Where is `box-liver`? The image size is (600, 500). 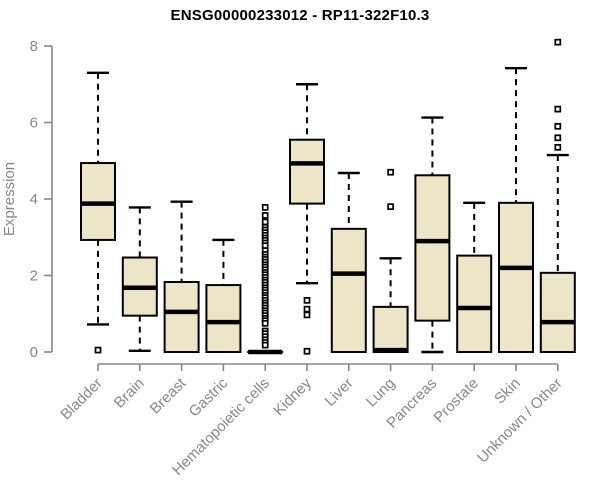
box-liver is located at coordinates (348, 290).